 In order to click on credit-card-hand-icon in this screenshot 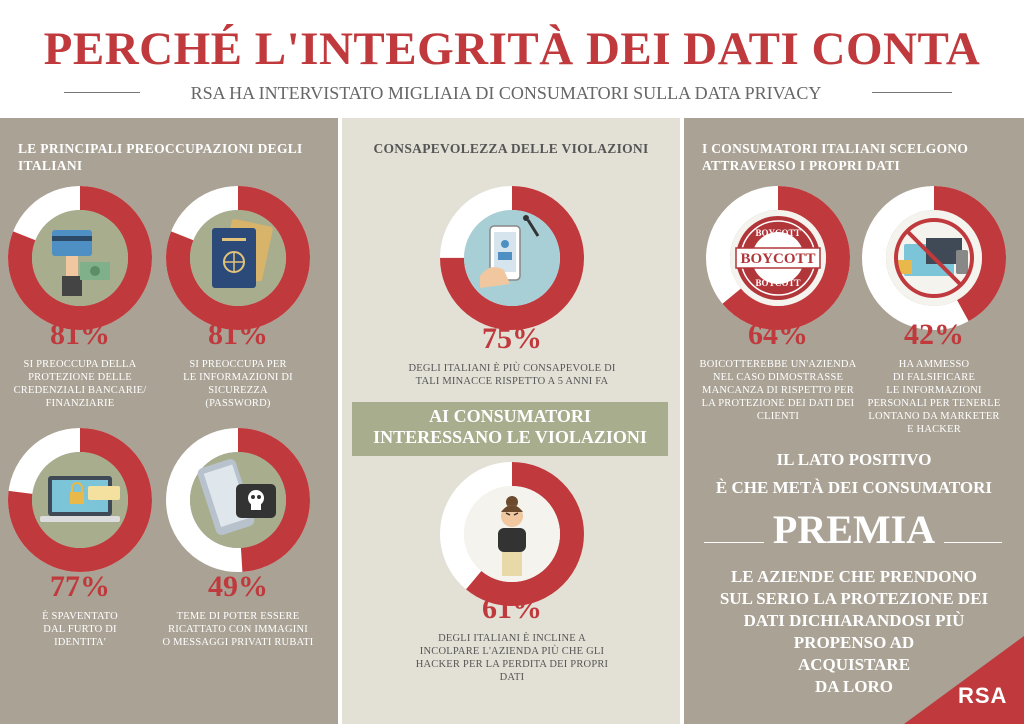, I will do `click(81, 263)`.